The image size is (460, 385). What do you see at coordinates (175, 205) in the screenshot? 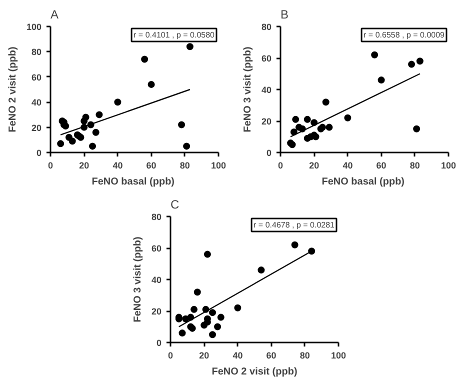
I see `chart-title: C` at bounding box center [175, 205].